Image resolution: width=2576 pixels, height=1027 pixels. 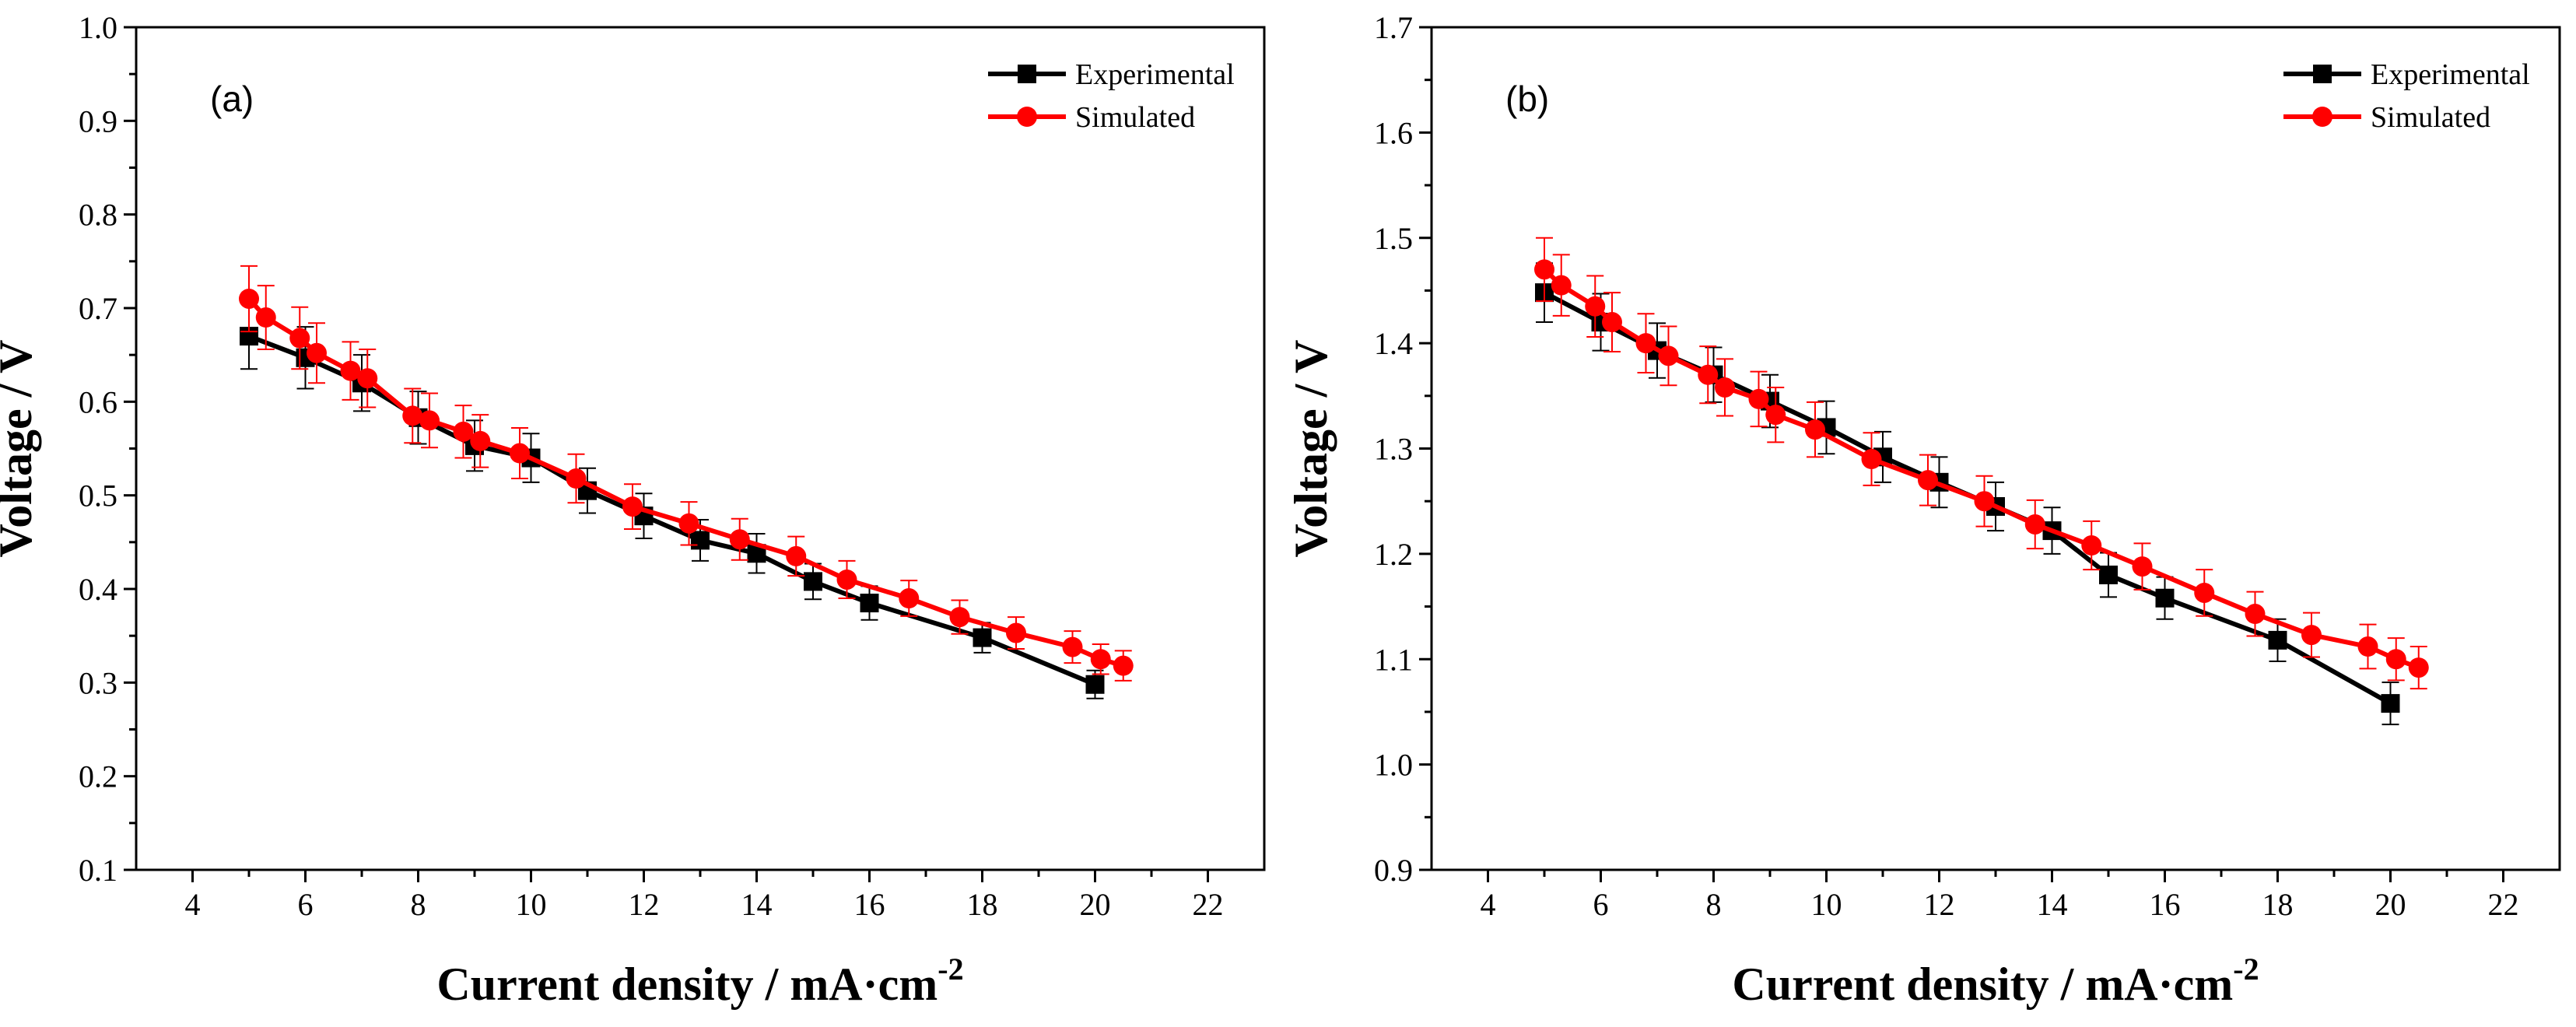 I want to click on y-tick-label: 0.2, so click(x=98, y=777).